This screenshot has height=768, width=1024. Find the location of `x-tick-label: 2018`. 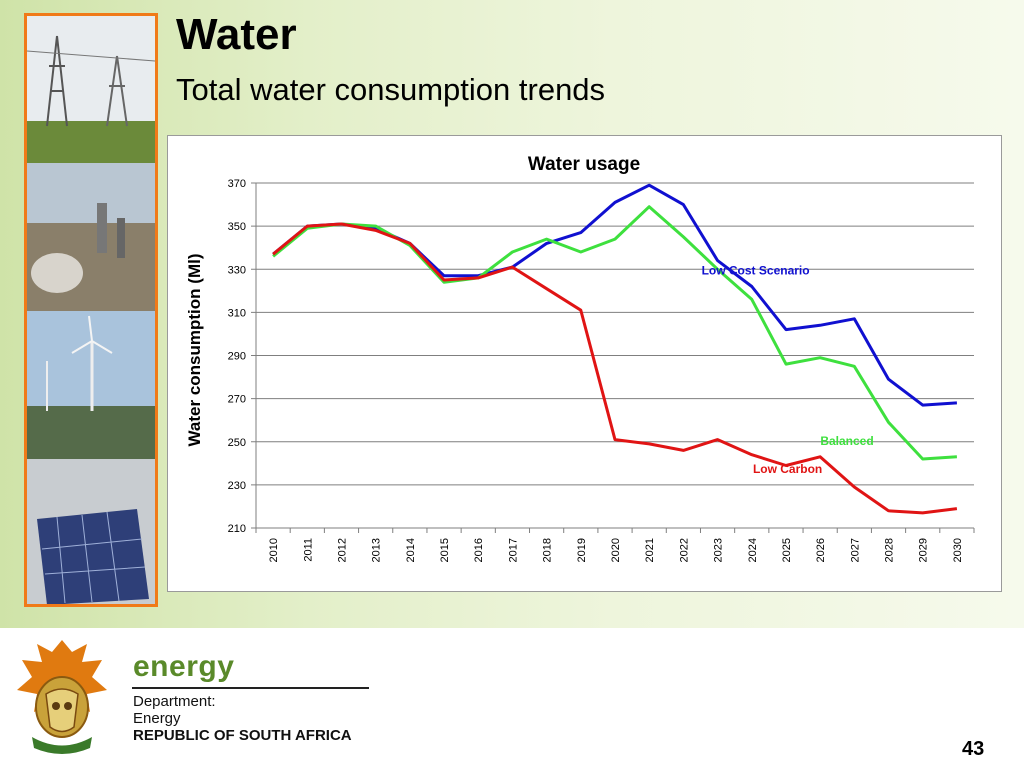

x-tick-label: 2018 is located at coordinates (548, 550).